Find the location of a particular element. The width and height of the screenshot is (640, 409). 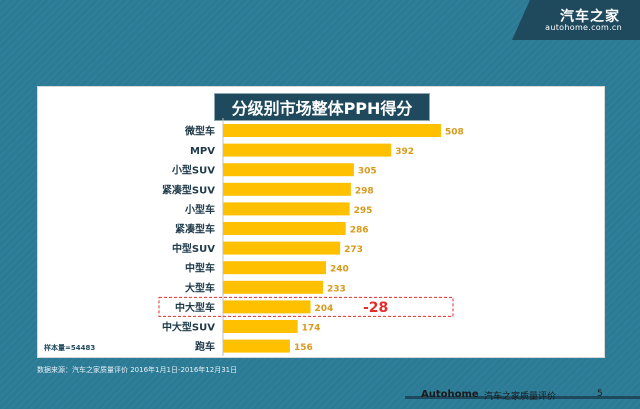

data-source-note: 数据来源：汽车之家质量评价 2016年1月1日-2016年12月31日 is located at coordinates (137, 370).